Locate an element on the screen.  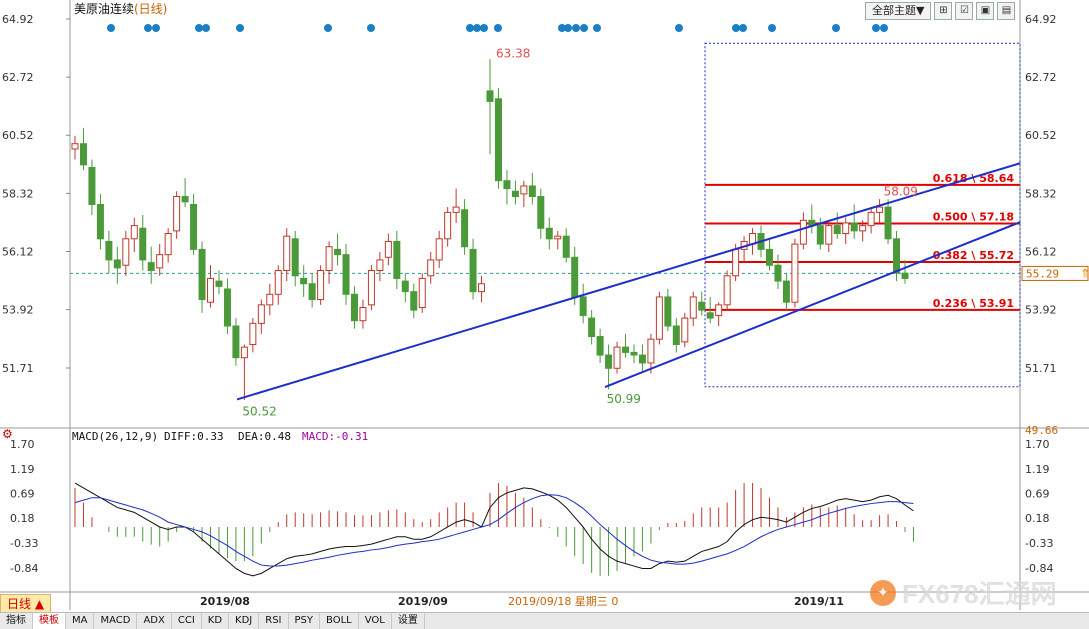
panel-icon: ▤ is located at coordinates (1006, 11).